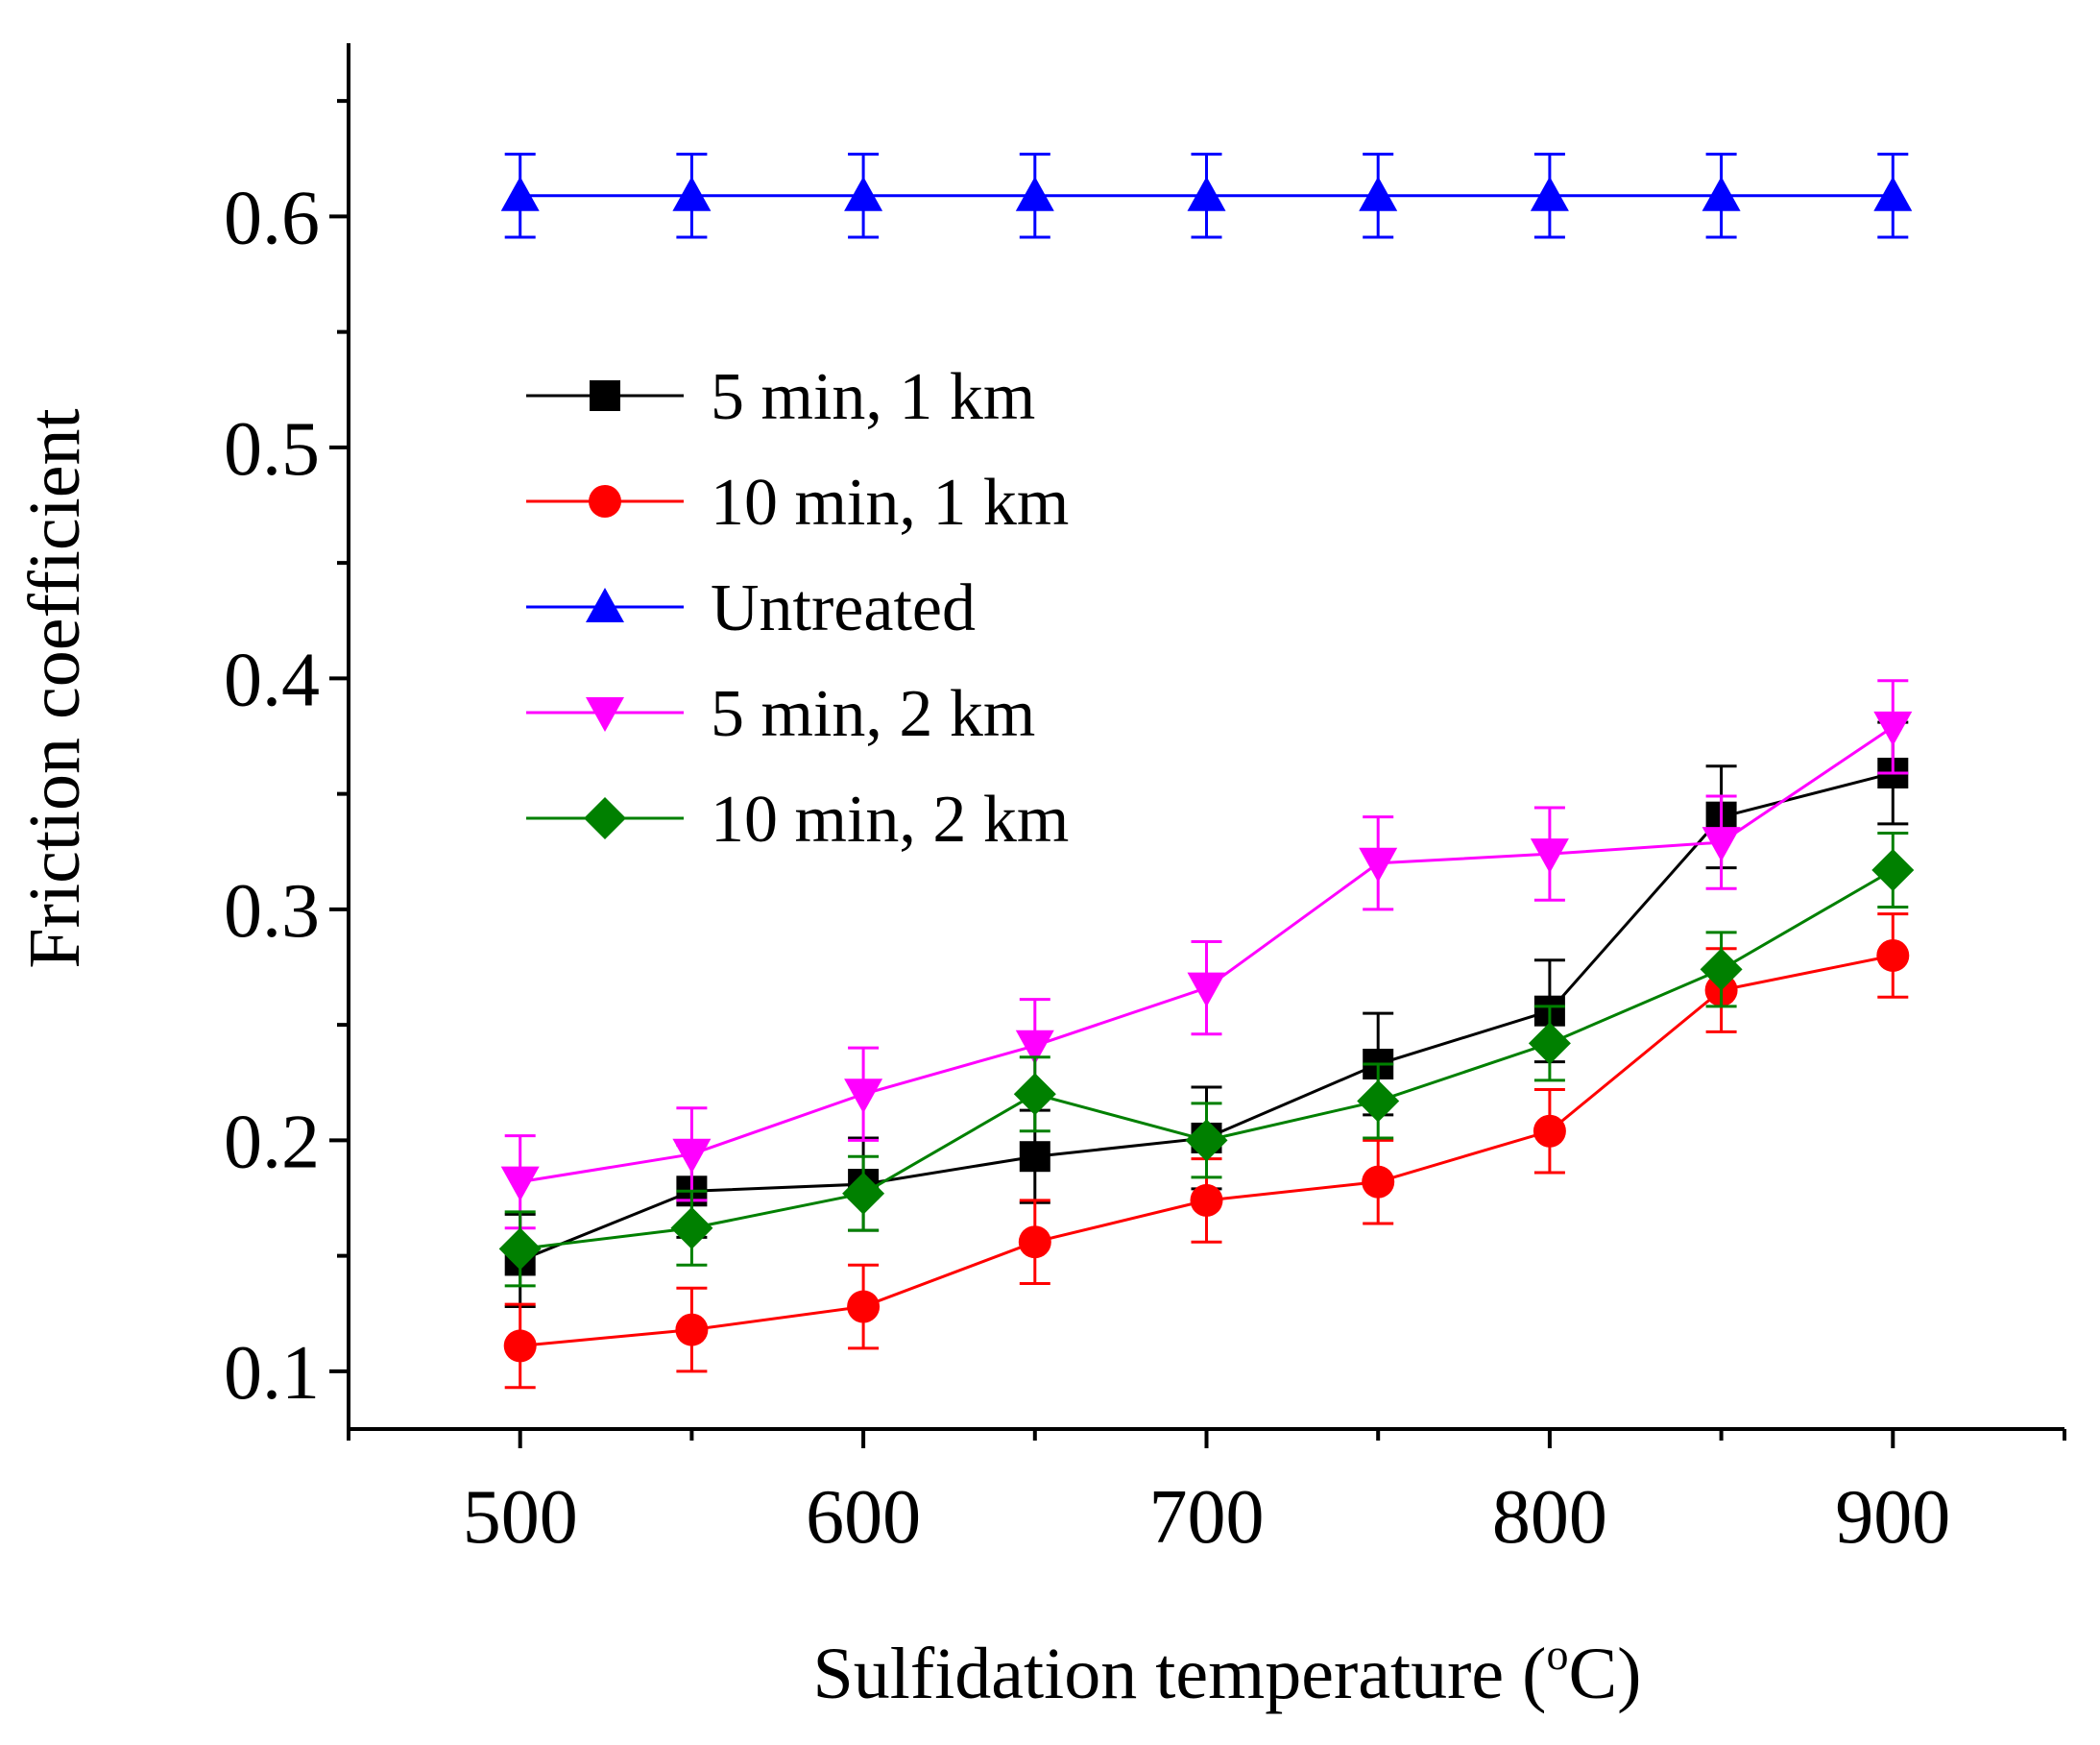 The image size is (2100, 1745). I want to click on legend-item: 10 min, 1 km, so click(797, 503).